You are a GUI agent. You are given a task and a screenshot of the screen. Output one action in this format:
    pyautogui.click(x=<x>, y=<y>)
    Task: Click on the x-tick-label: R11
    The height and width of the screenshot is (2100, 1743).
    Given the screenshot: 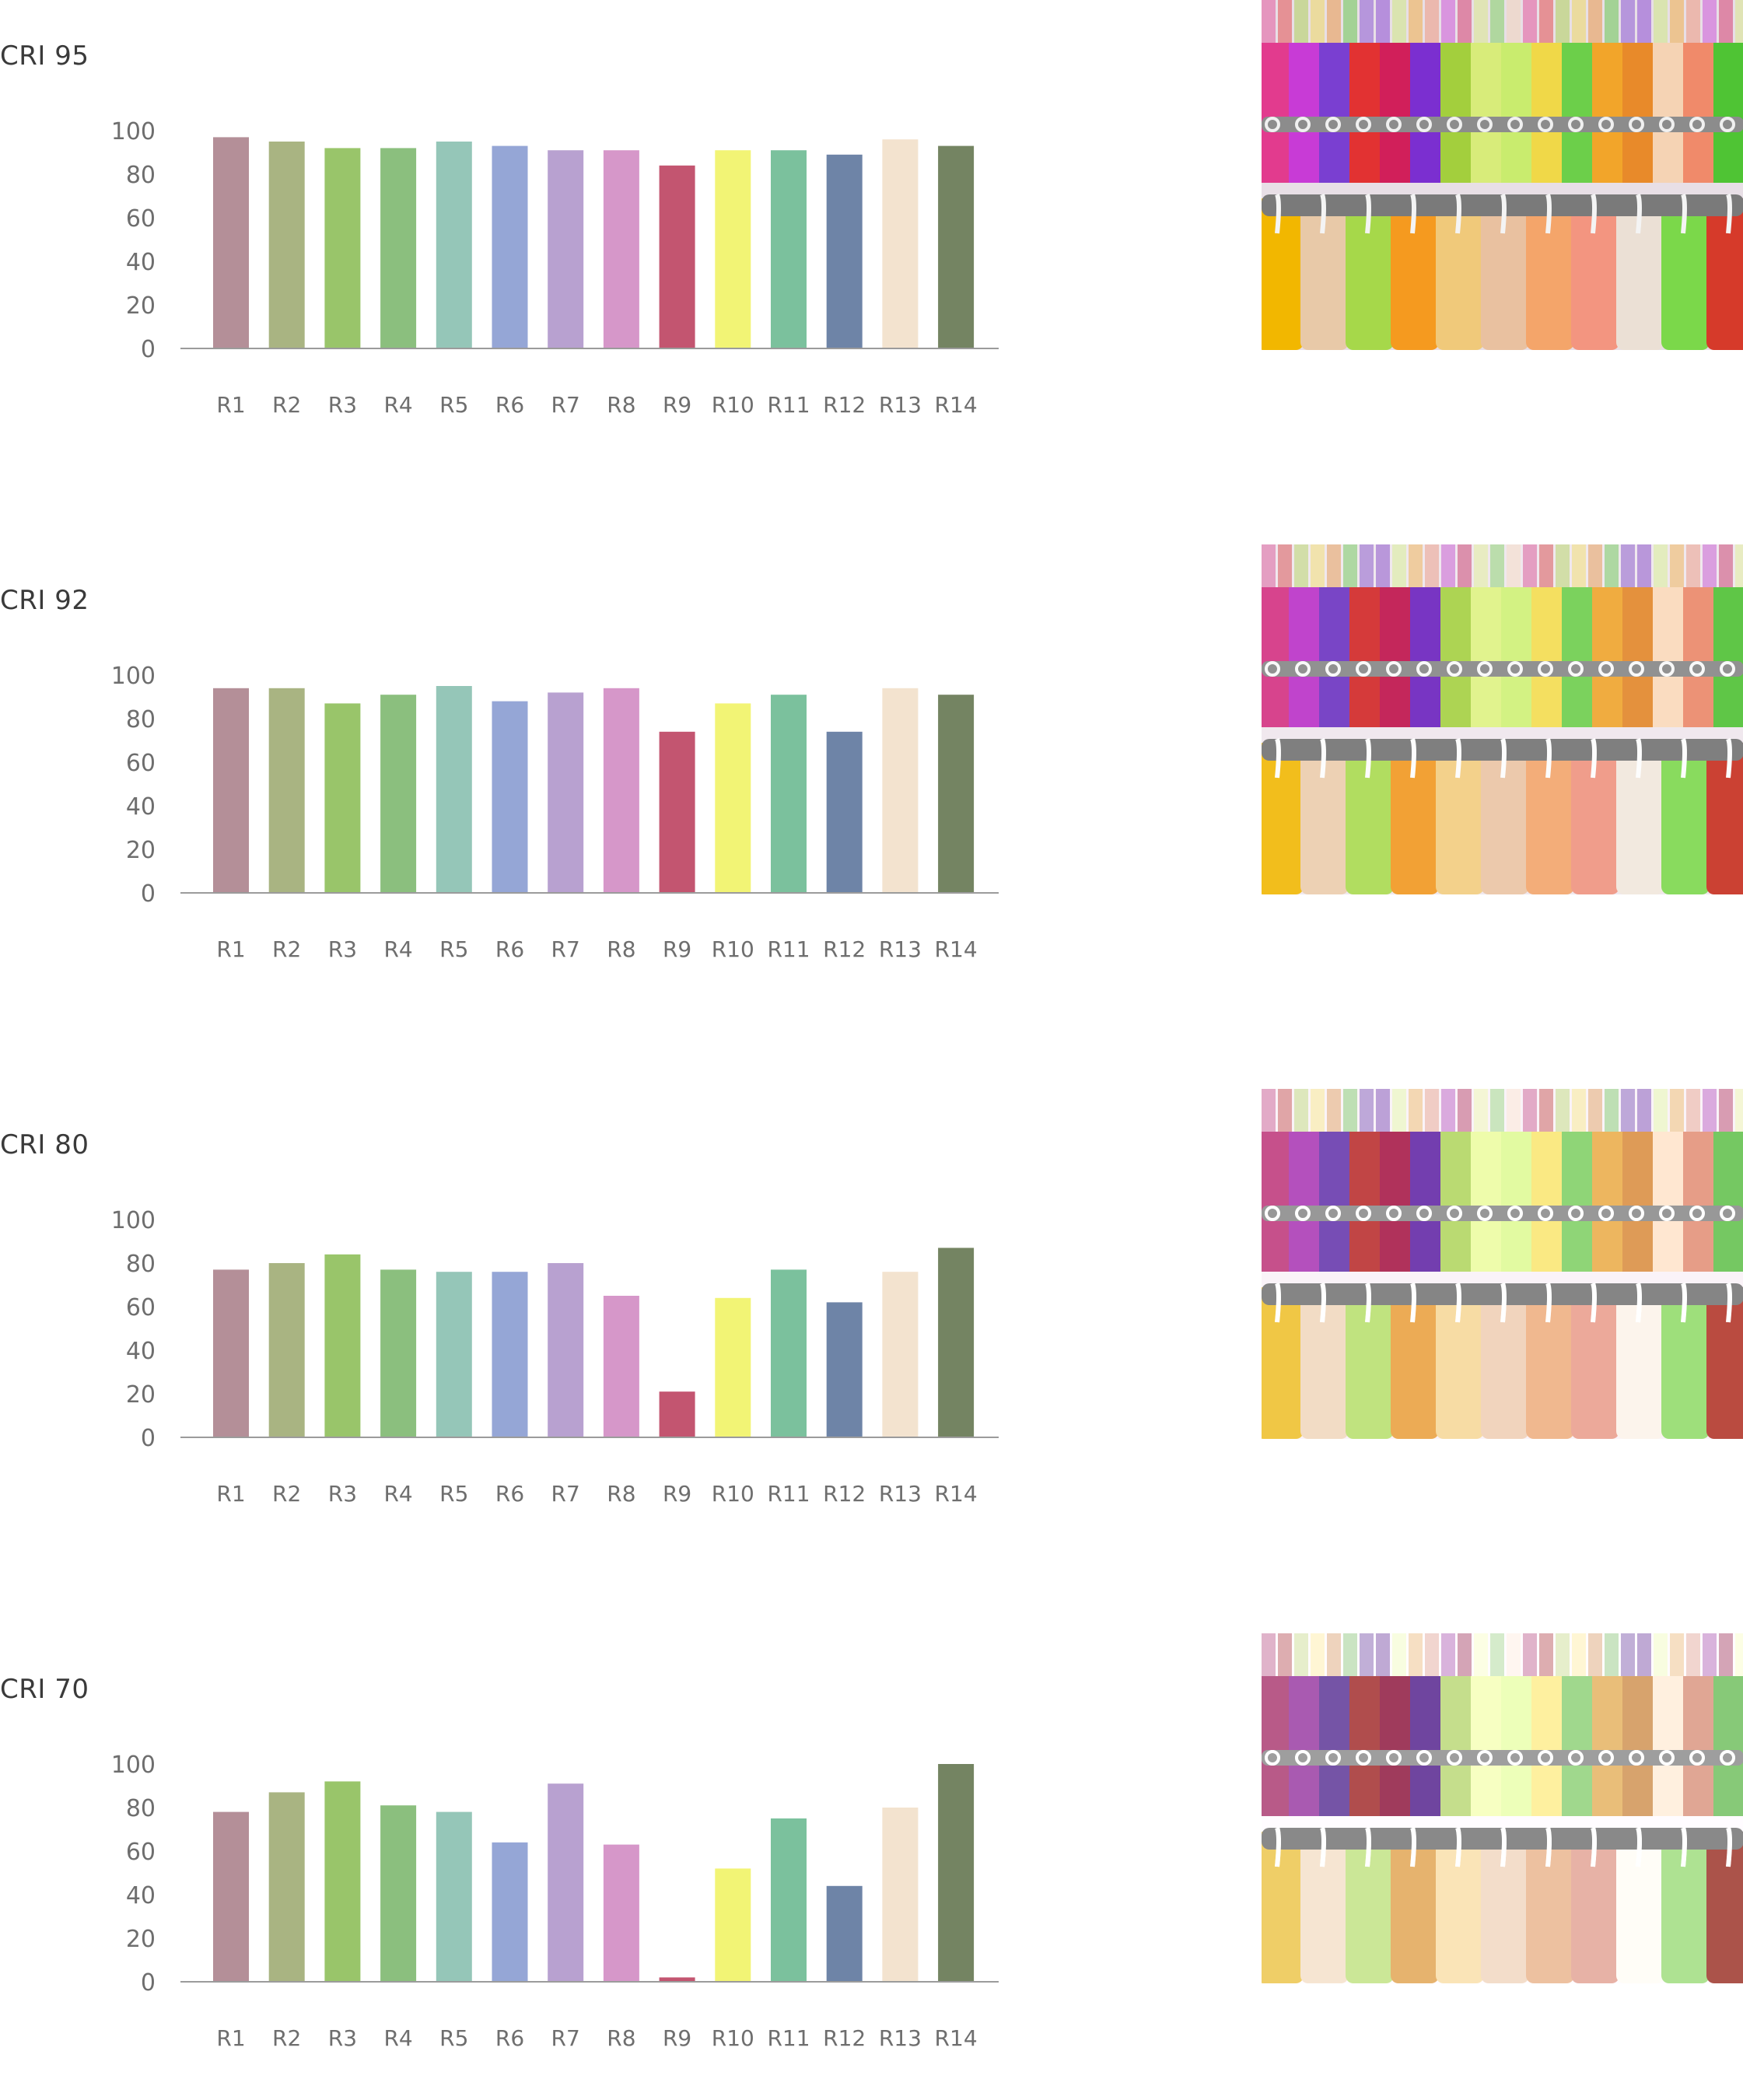 What is the action you would take?
    pyautogui.click(x=788, y=405)
    